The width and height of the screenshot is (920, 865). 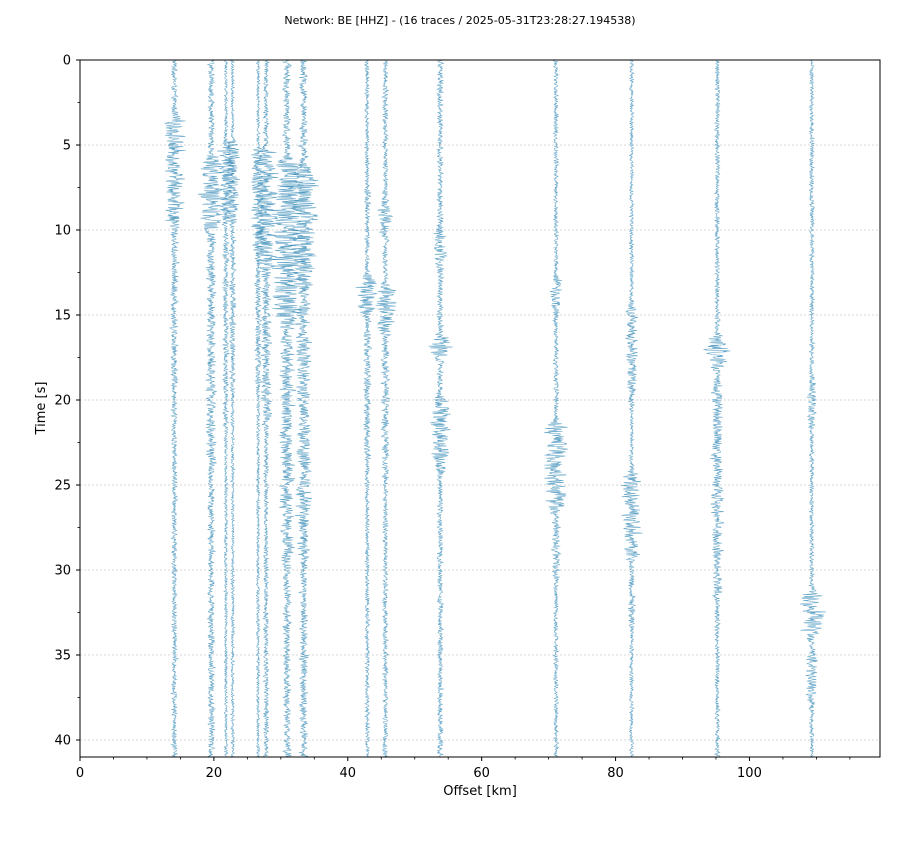 I want to click on trace-21.8km, so click(x=226, y=408).